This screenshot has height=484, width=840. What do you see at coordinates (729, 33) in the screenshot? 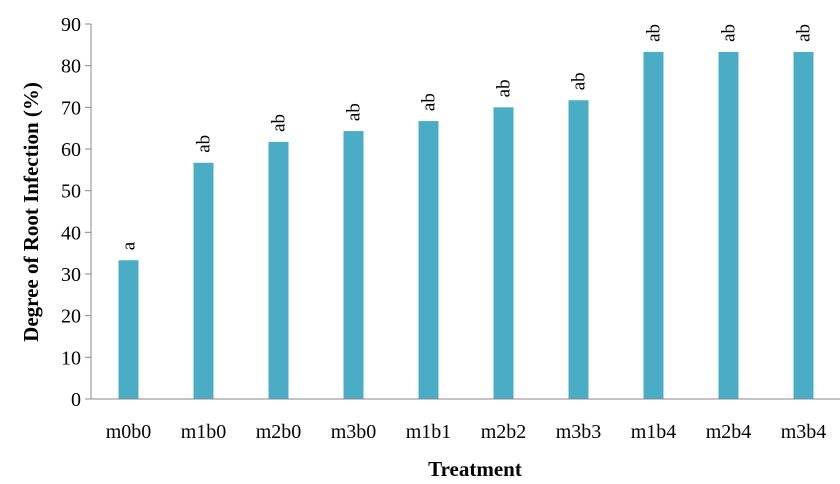
I see `data-label-m2b4: ab` at bounding box center [729, 33].